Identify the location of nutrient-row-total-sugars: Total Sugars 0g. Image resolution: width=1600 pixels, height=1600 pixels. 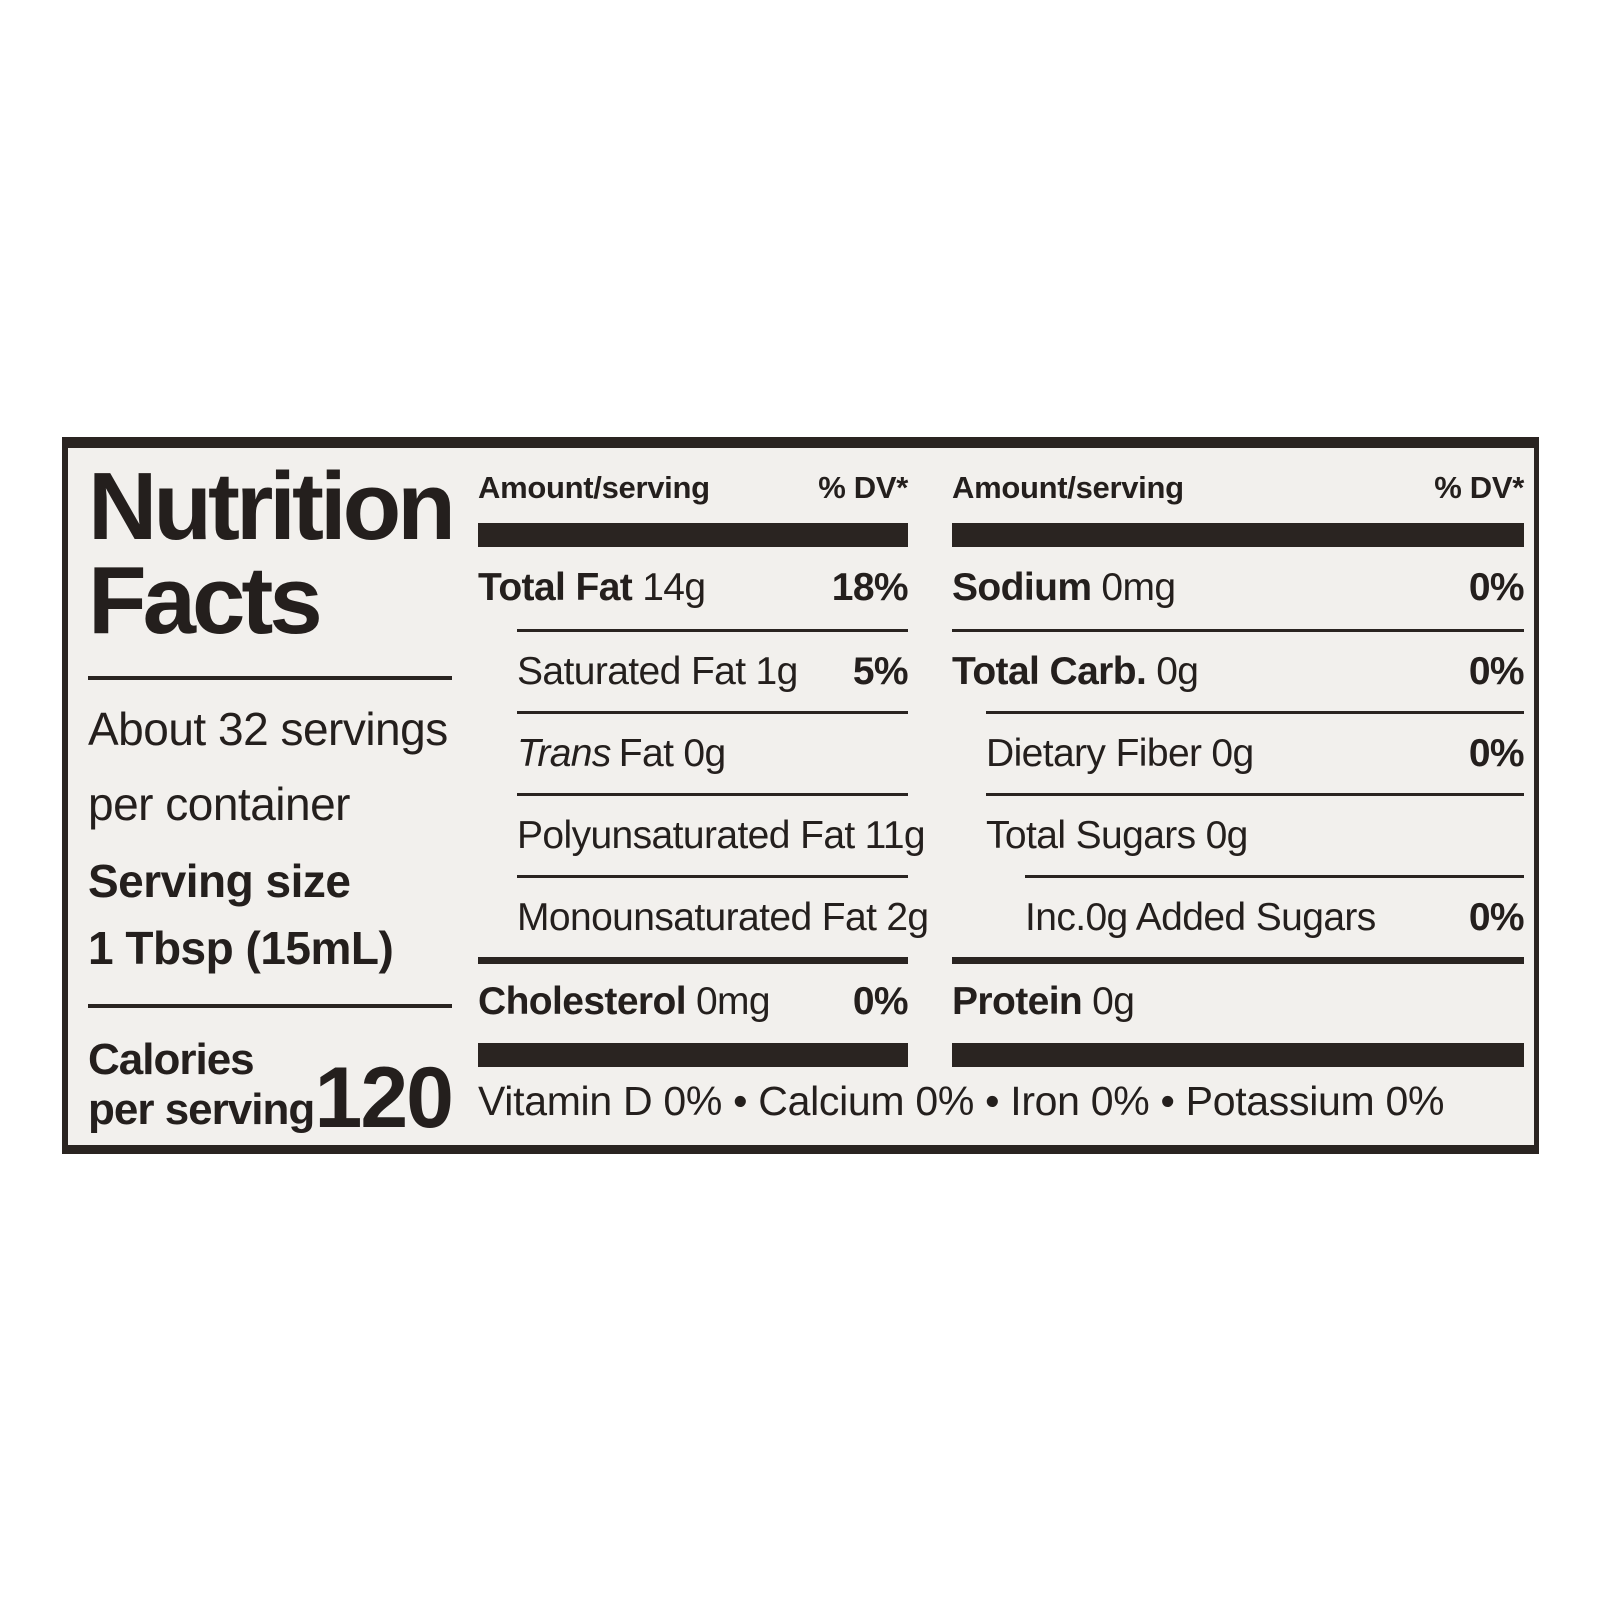
(1255, 834).